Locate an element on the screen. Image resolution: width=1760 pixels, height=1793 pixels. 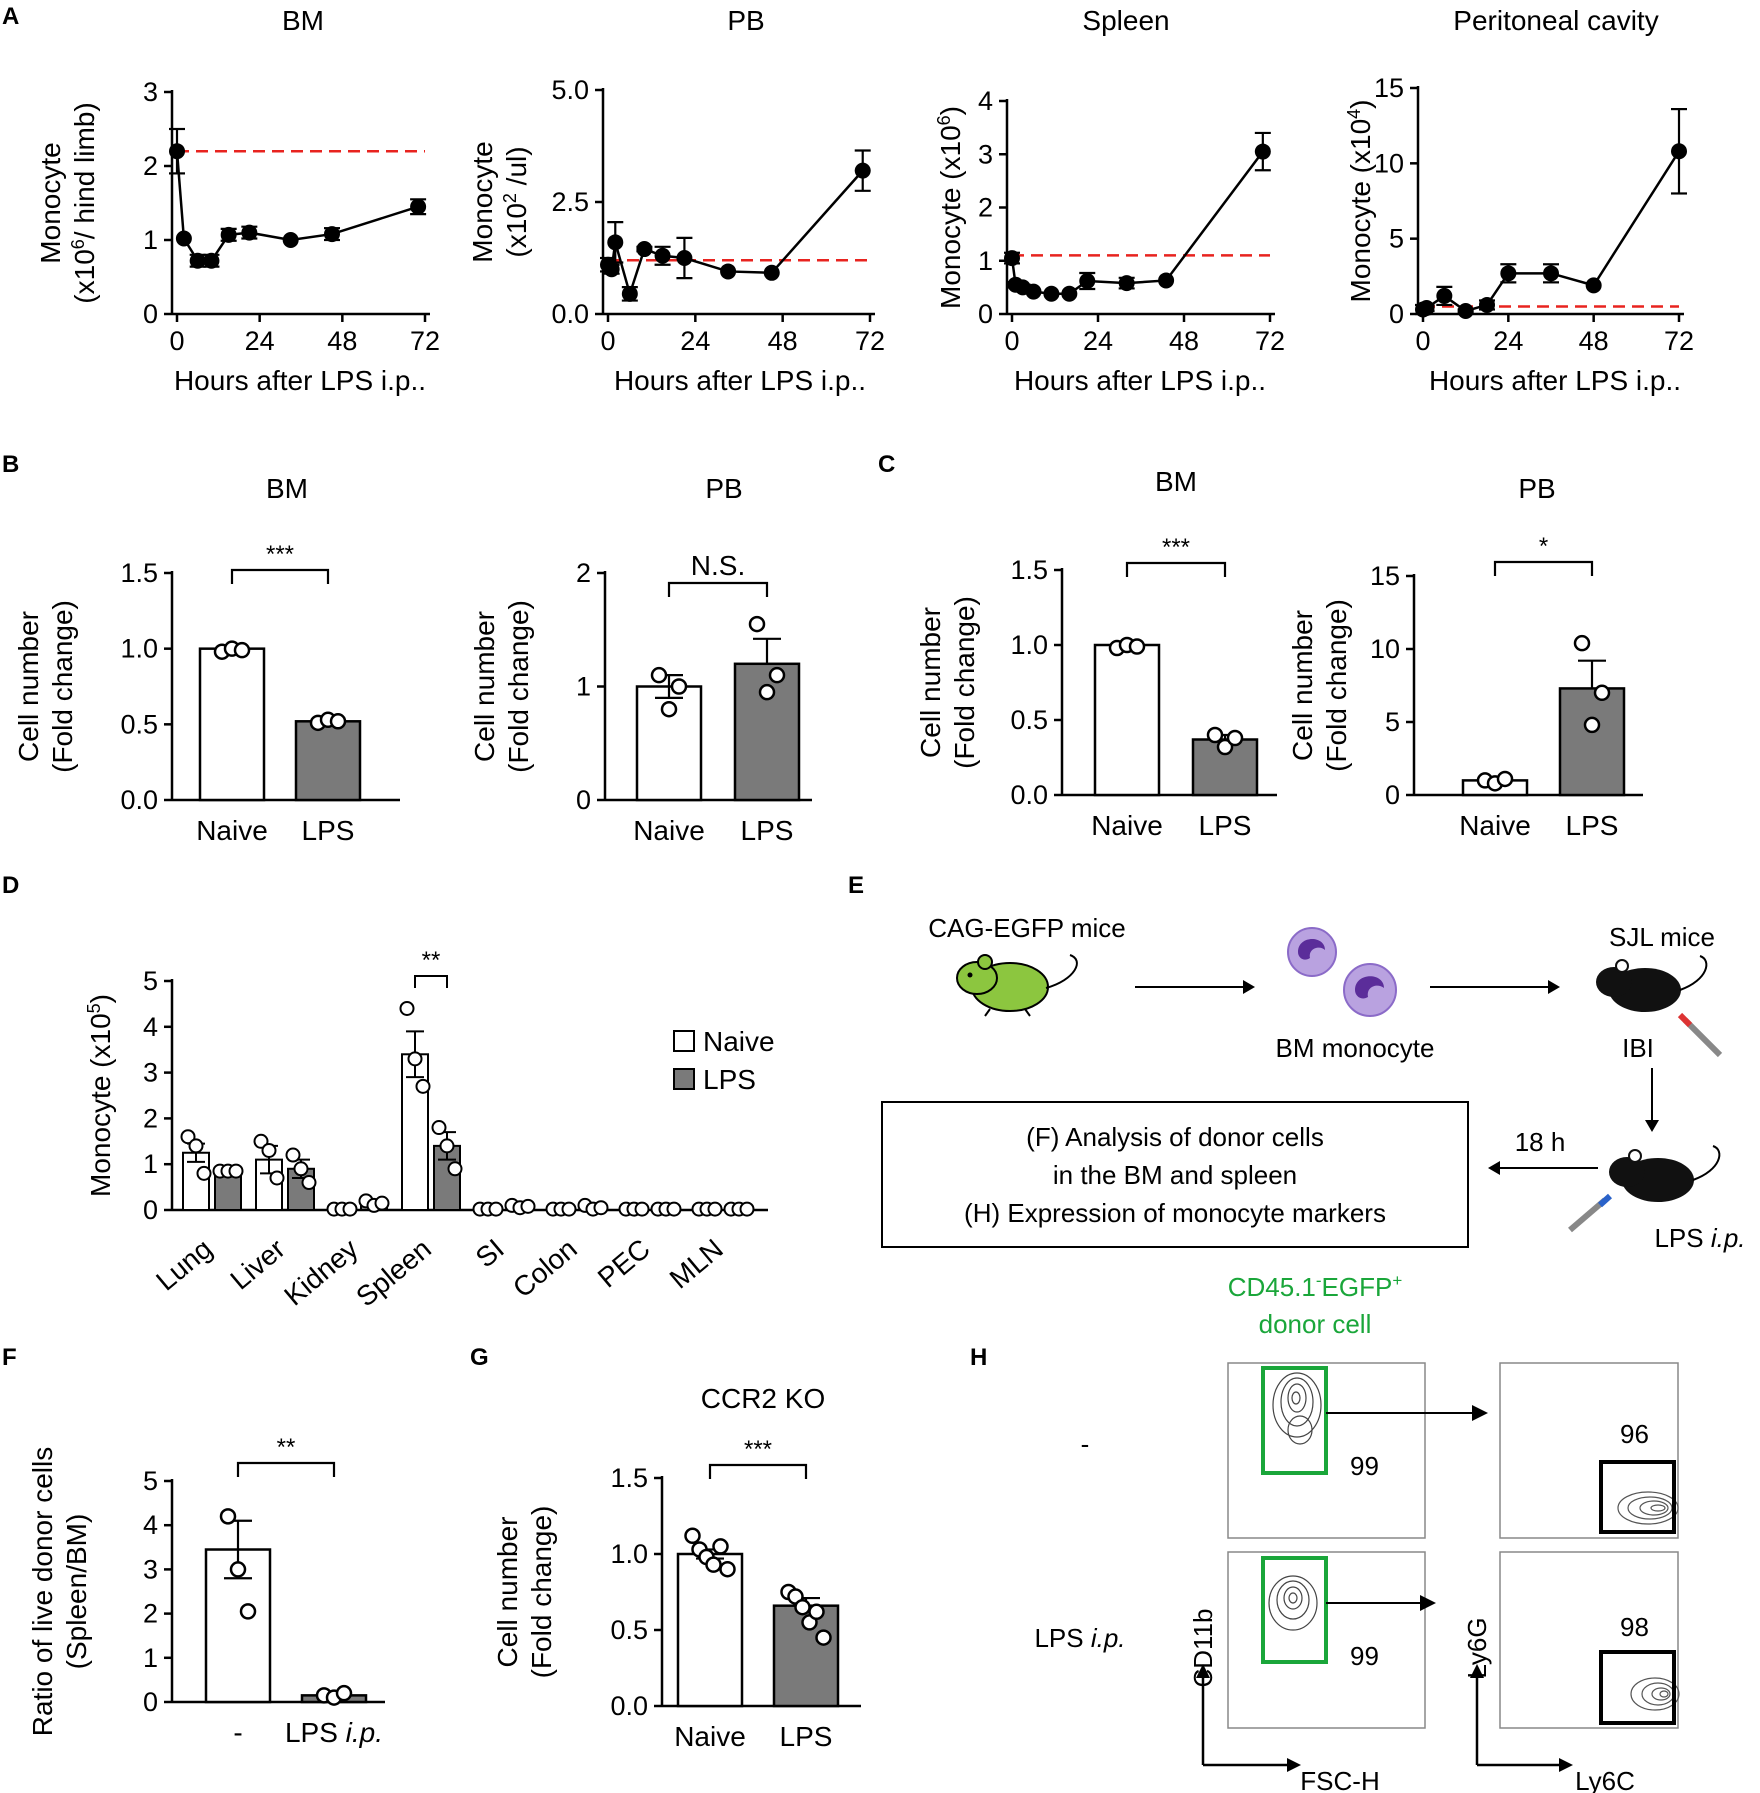
y-axis-label: Ratio of live donor cells (Spleen/BM) is located at coordinates (59, 1591).